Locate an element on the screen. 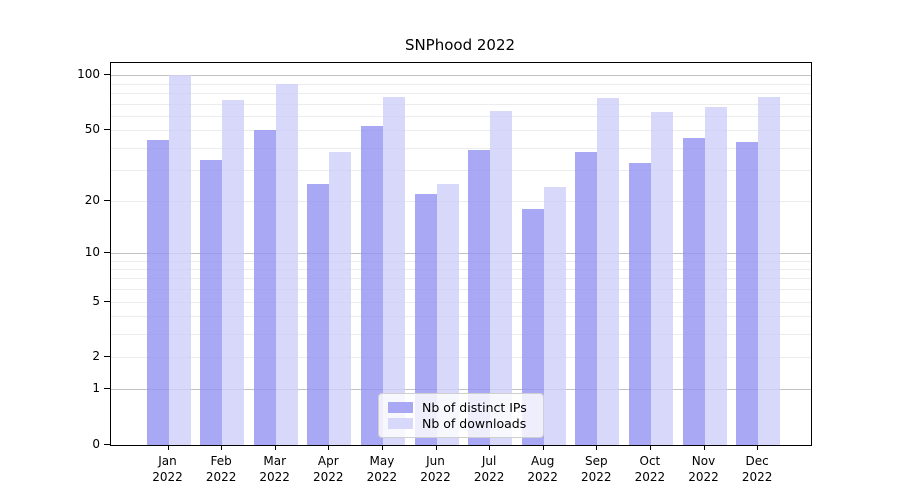 This screenshot has width=900, height=500. x-tick-month: Jun is located at coordinates (435, 461).